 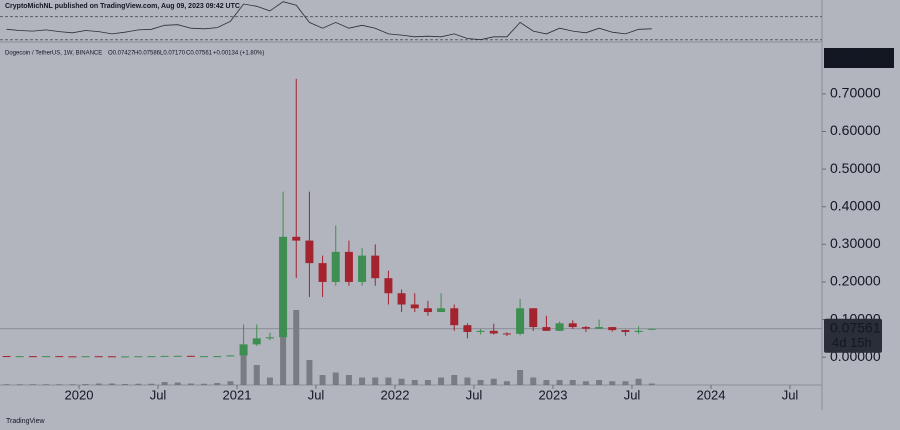 What do you see at coordinates (79, 394) in the screenshot?
I see `x-tick-label: 2020` at bounding box center [79, 394].